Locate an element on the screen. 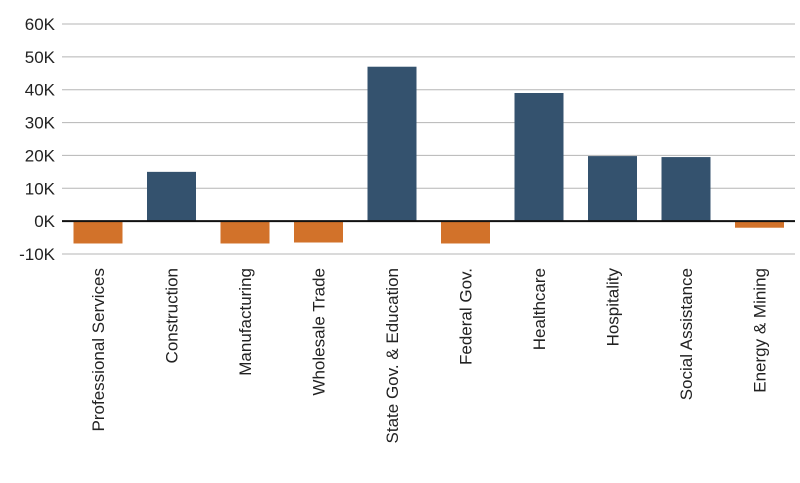 Image resolution: width=800 pixels, height=483 pixels. y-tick-label: 20K is located at coordinates (40, 155).